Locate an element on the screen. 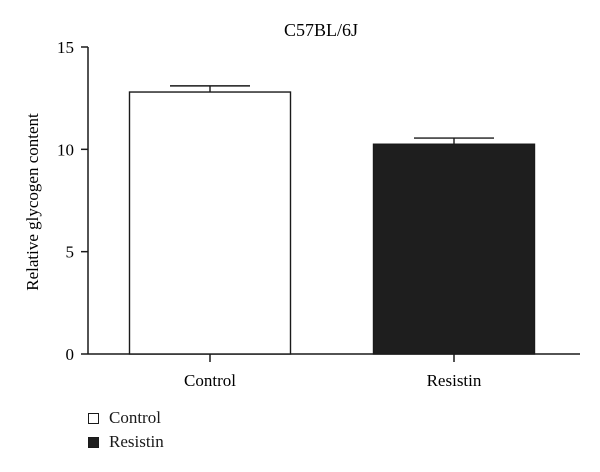  legend: Control Resistin is located at coordinates (126, 430).